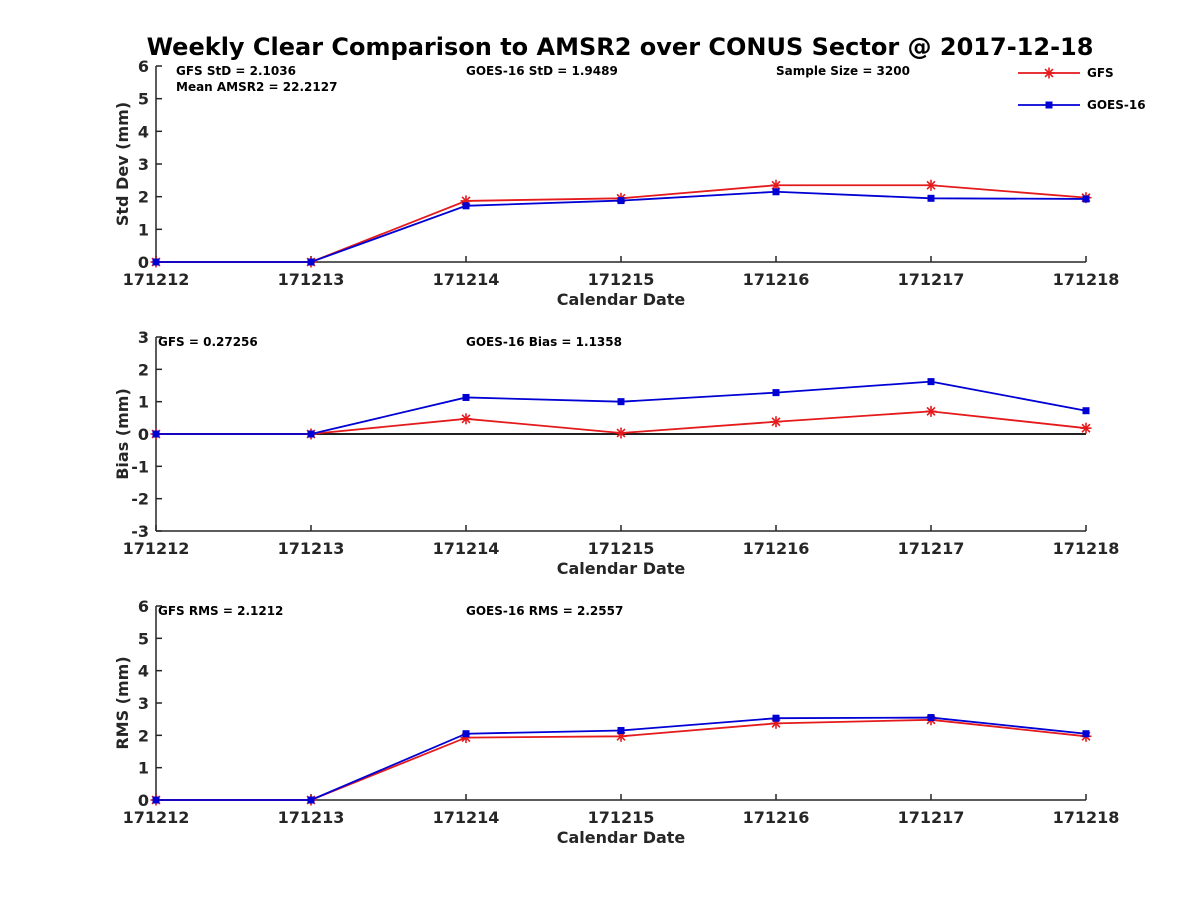 The image size is (1200, 900). What do you see at coordinates (208, 342) in the screenshot?
I see `stat-annotation: GFS = 0.27256` at bounding box center [208, 342].